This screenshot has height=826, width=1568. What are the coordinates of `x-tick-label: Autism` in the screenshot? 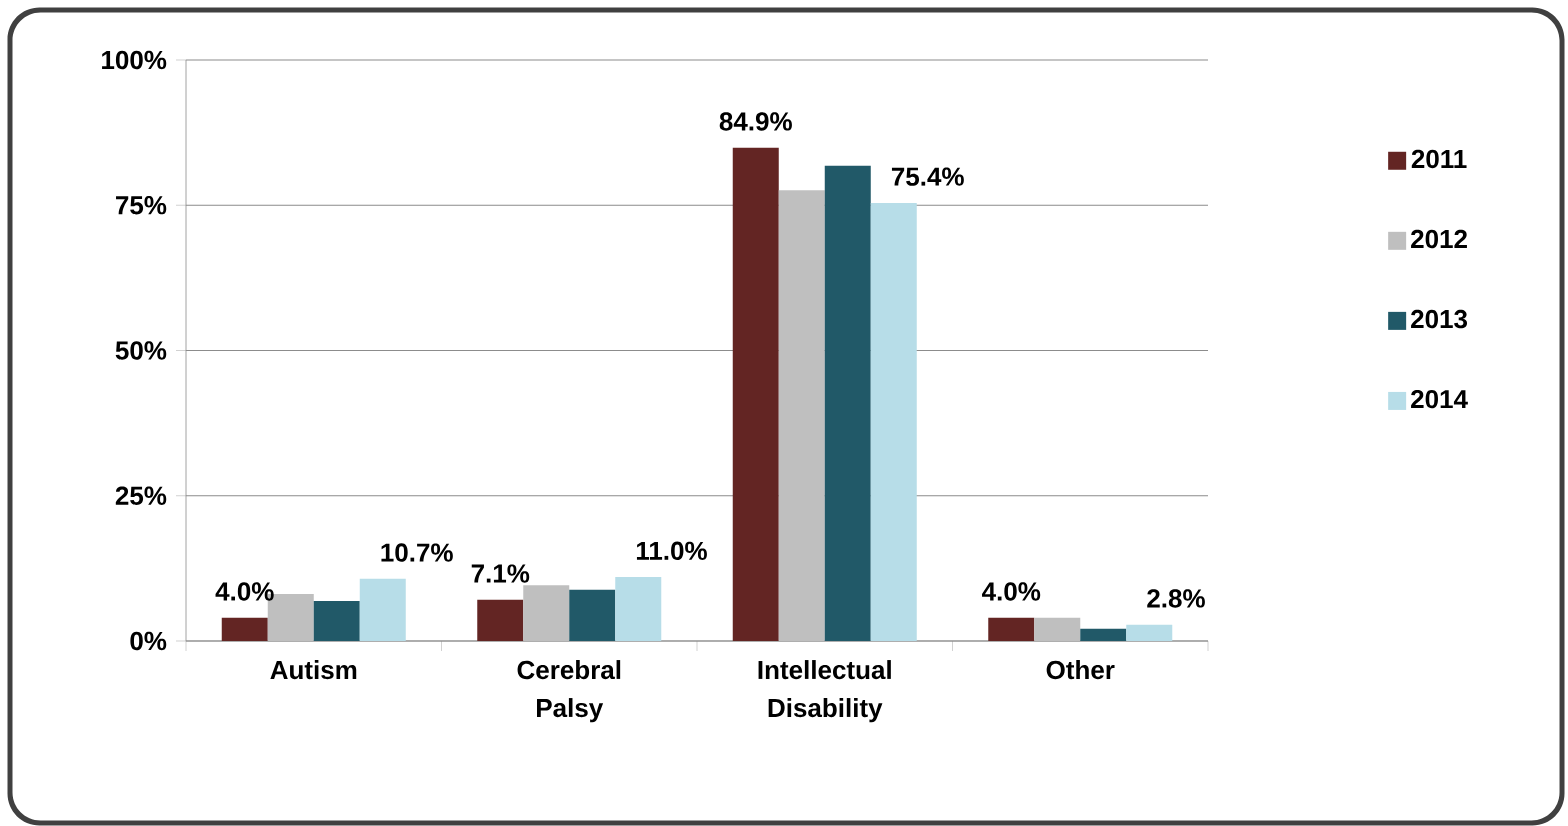 It's located at (313, 670).